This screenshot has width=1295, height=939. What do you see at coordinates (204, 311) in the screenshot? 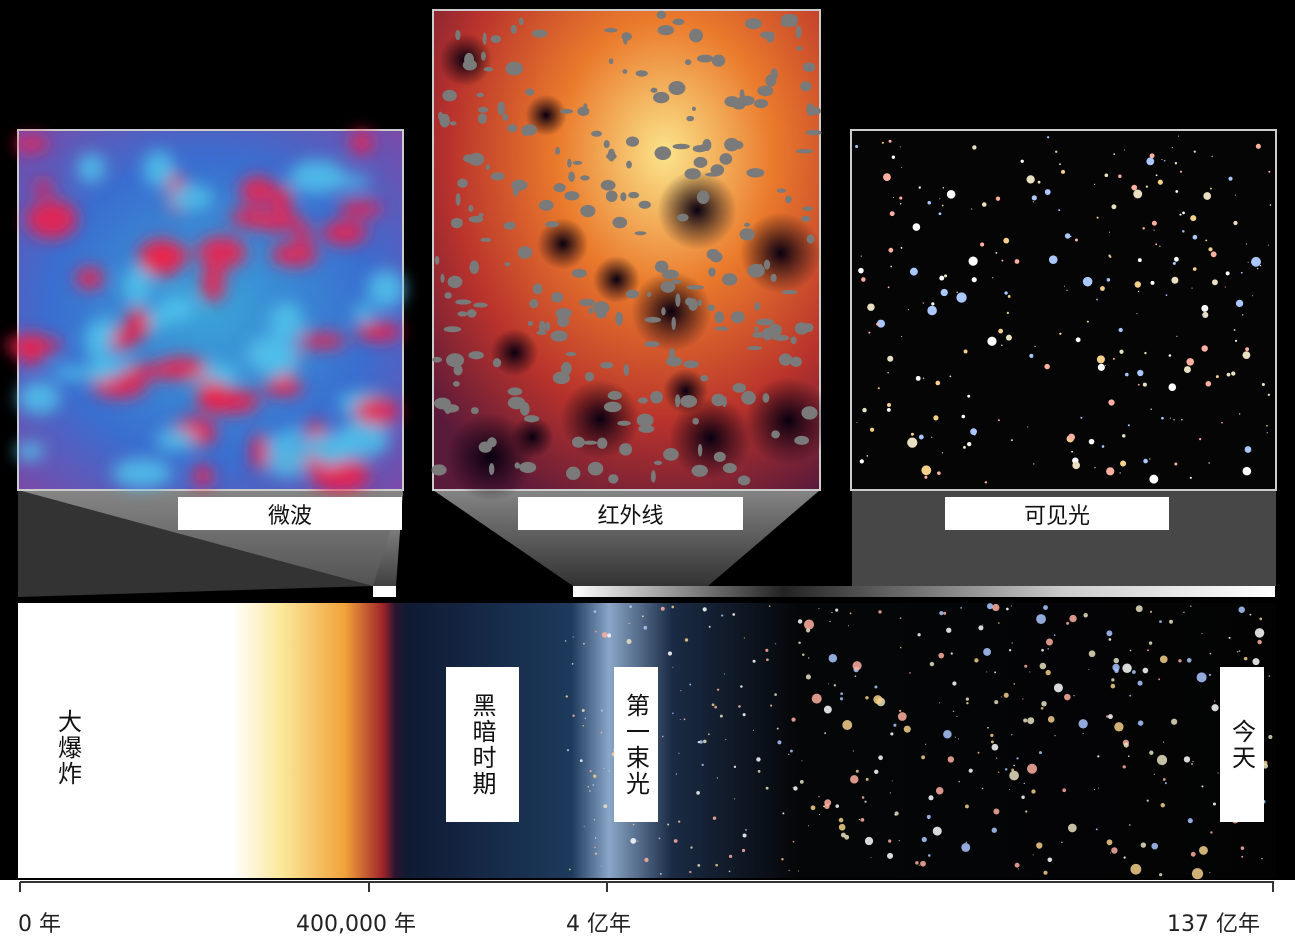
I see `microwave-image` at bounding box center [204, 311].